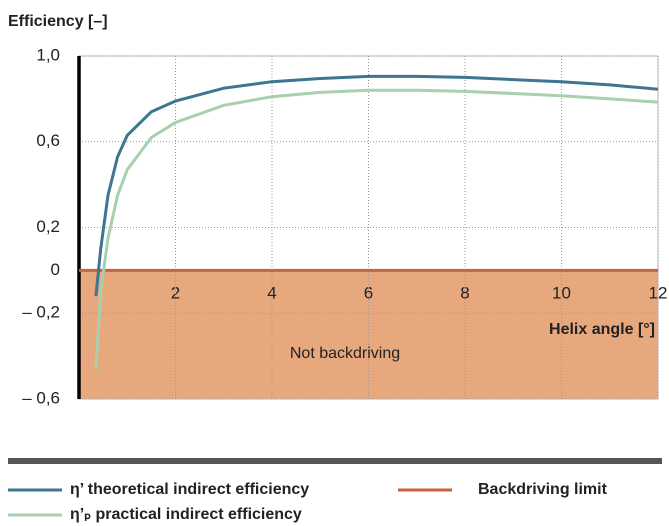  What do you see at coordinates (543, 489) in the screenshot?
I see `legend-label: Backdriving limit` at bounding box center [543, 489].